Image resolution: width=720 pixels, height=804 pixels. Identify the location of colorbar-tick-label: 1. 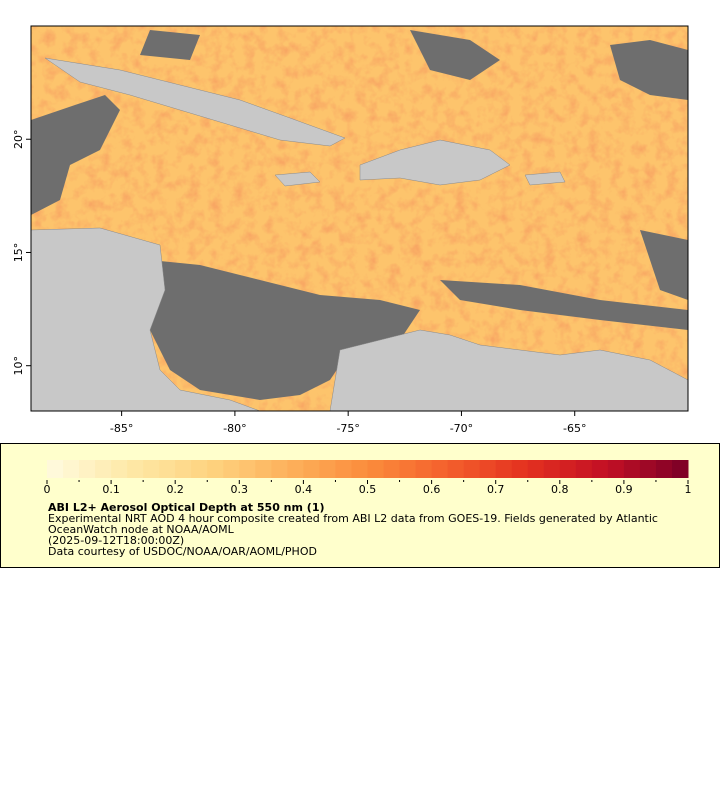
(688, 489).